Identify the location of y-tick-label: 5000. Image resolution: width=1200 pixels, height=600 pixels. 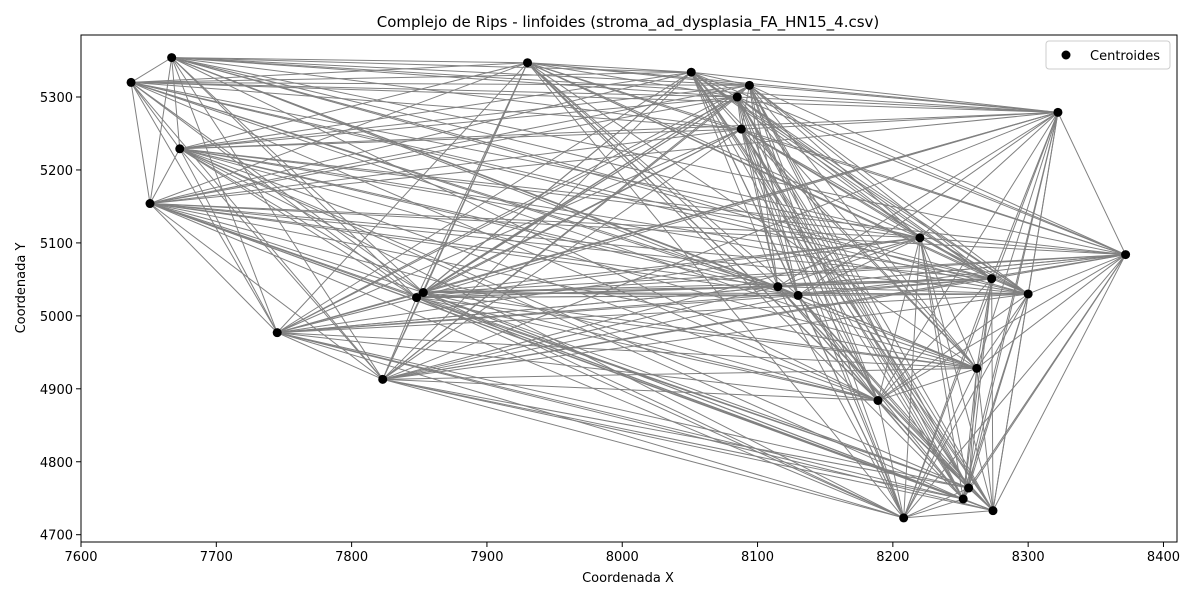
(56, 317).